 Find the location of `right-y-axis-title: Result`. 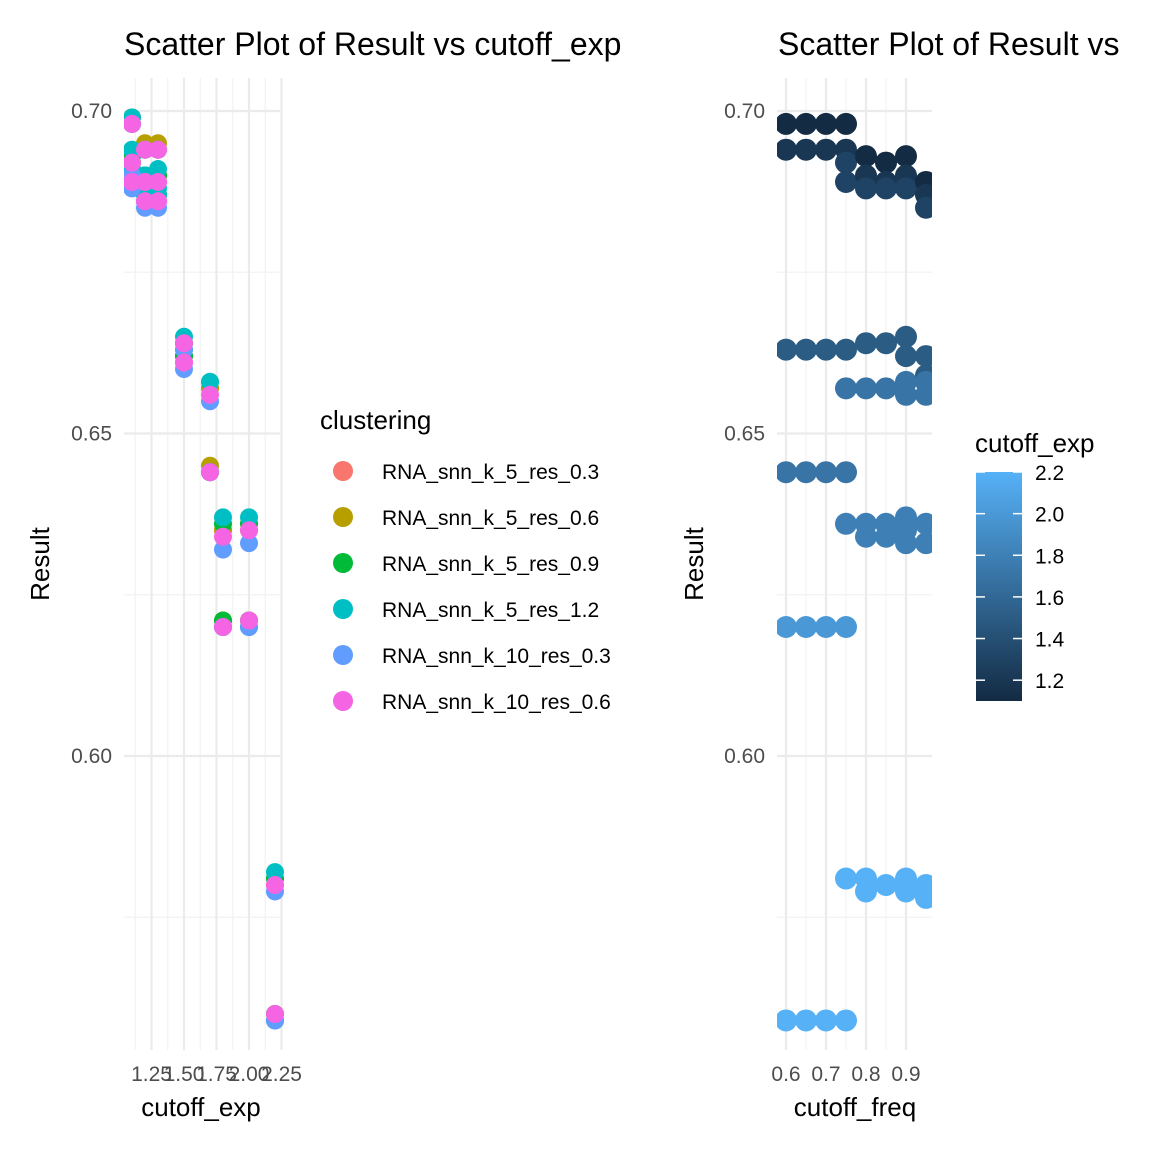

right-y-axis-title: Result is located at coordinates (694, 563).